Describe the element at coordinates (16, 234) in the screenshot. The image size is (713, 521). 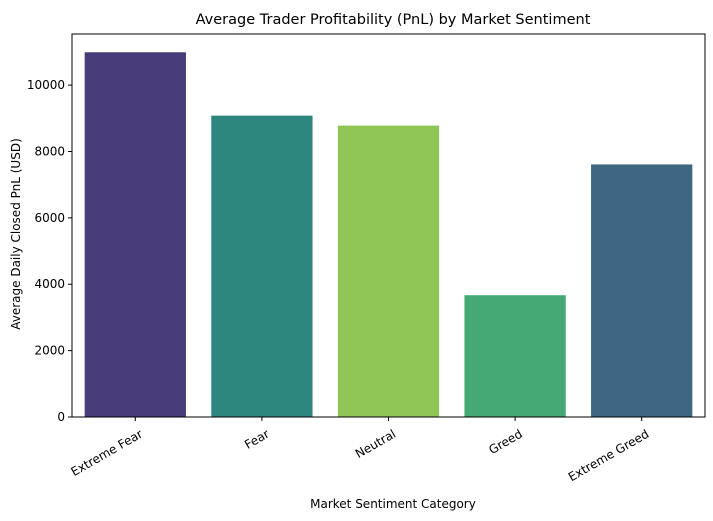
I see `y-axis-label: Average Daily Closed PnL (USD)` at that location.